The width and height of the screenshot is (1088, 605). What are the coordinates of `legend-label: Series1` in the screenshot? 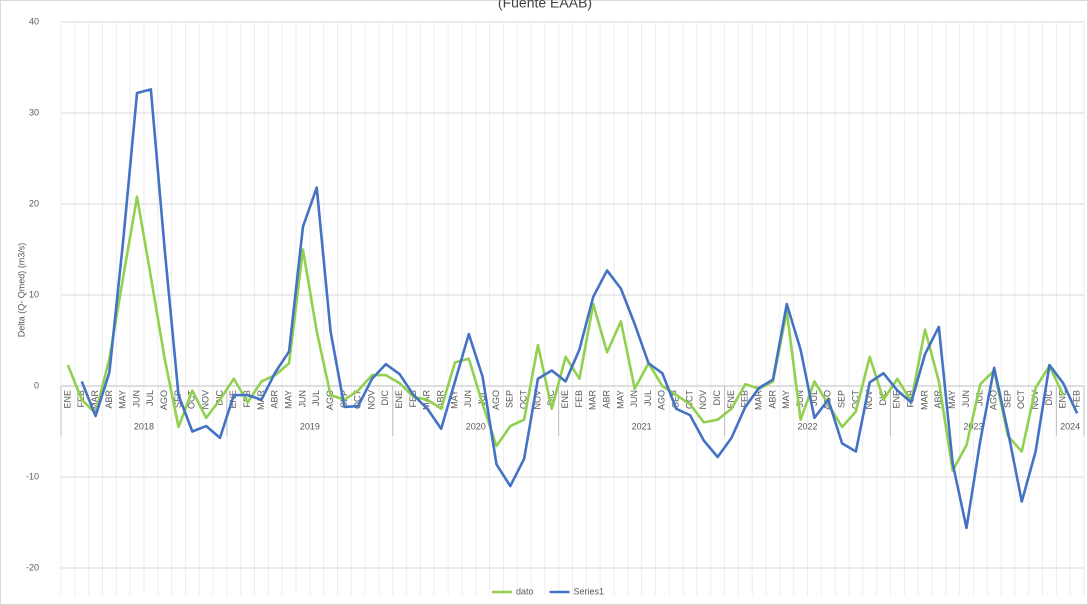 It's located at (589, 591).